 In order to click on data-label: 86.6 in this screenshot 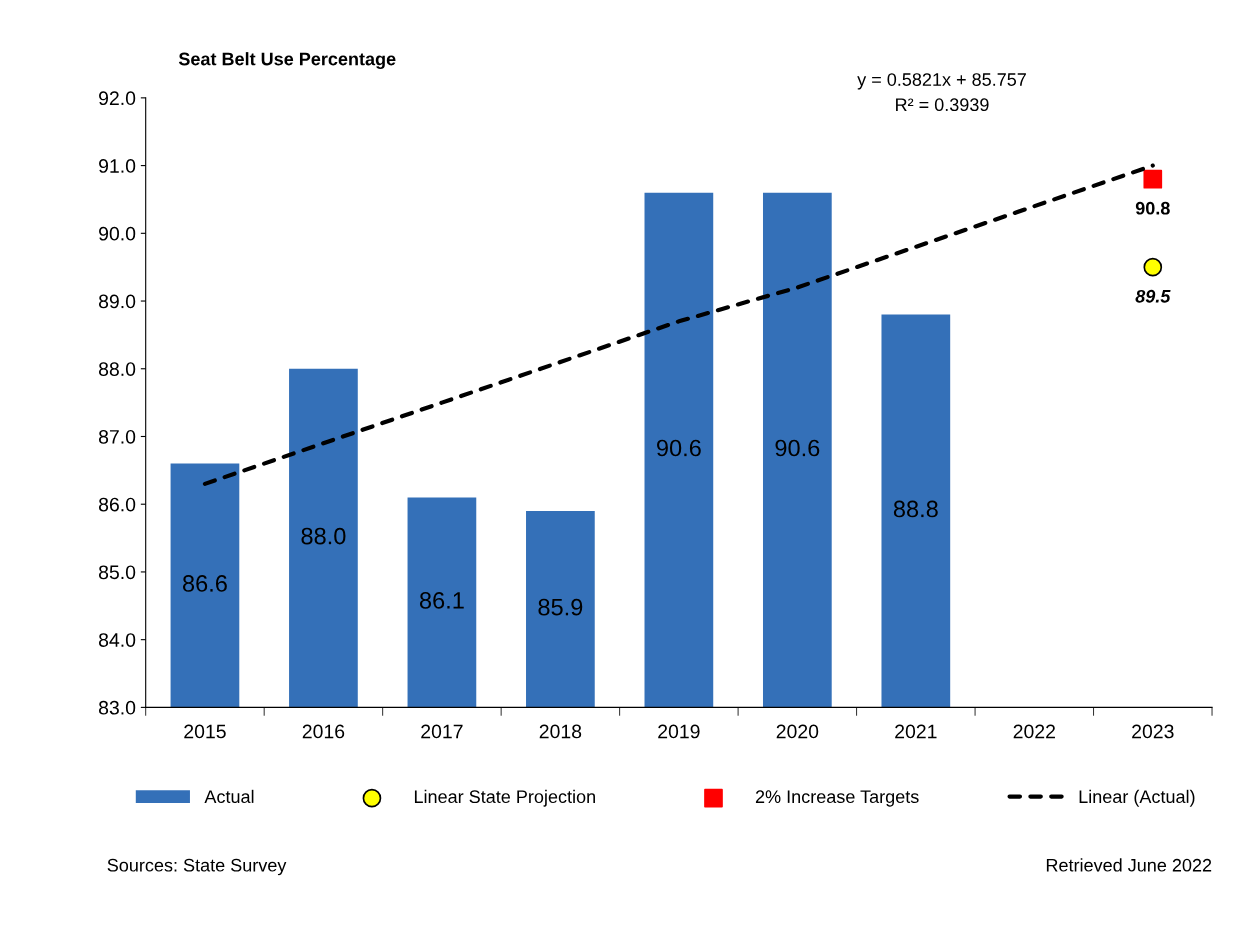, I will do `click(204, 583)`.